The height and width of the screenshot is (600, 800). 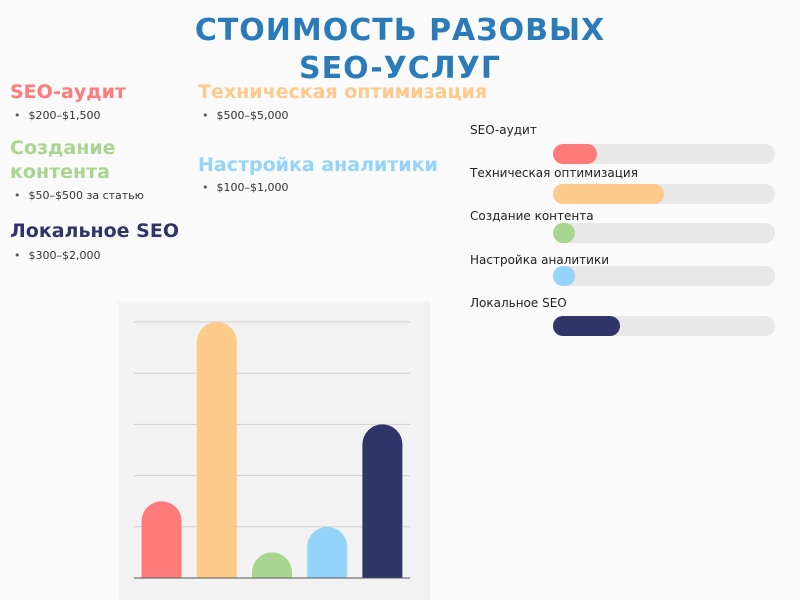 What do you see at coordinates (554, 173) in the screenshot?
I see `progress-label-technical: Техническая оптимизация` at bounding box center [554, 173].